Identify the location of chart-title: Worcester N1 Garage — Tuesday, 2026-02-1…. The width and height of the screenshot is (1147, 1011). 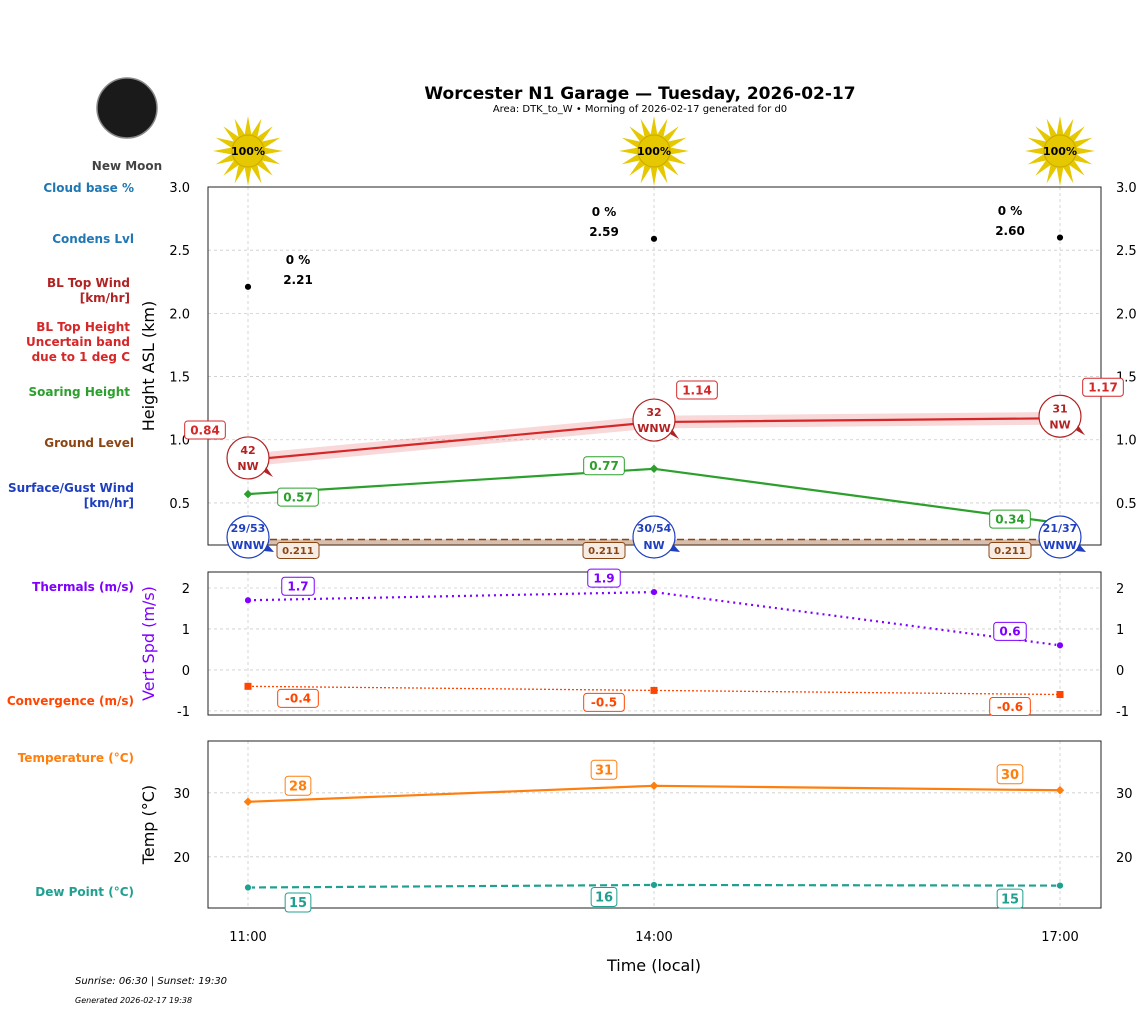
(639, 94).